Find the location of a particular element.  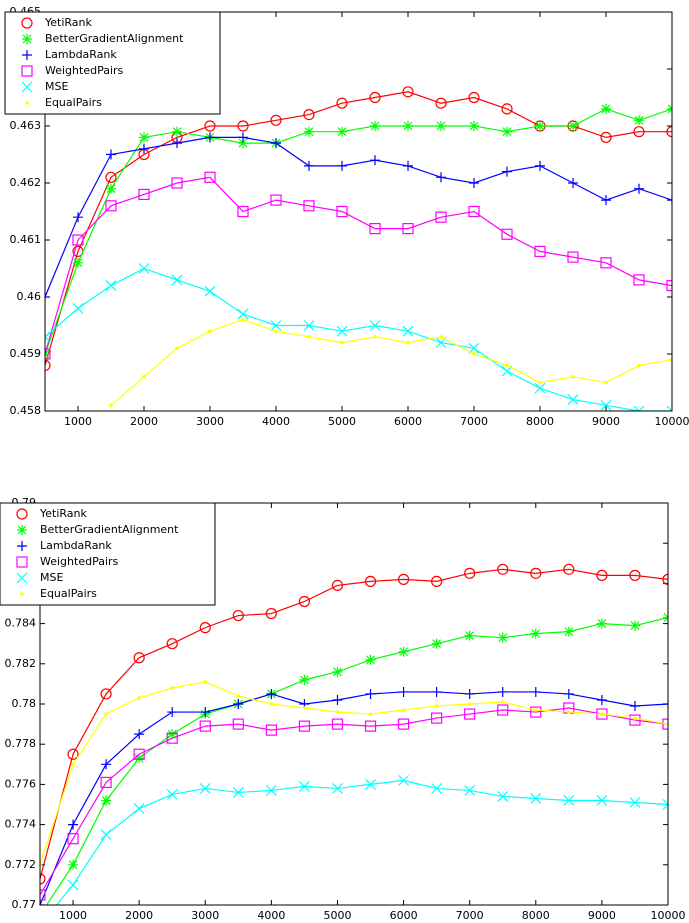

y-tick-label: 0.784 is located at coordinates (21, 623).